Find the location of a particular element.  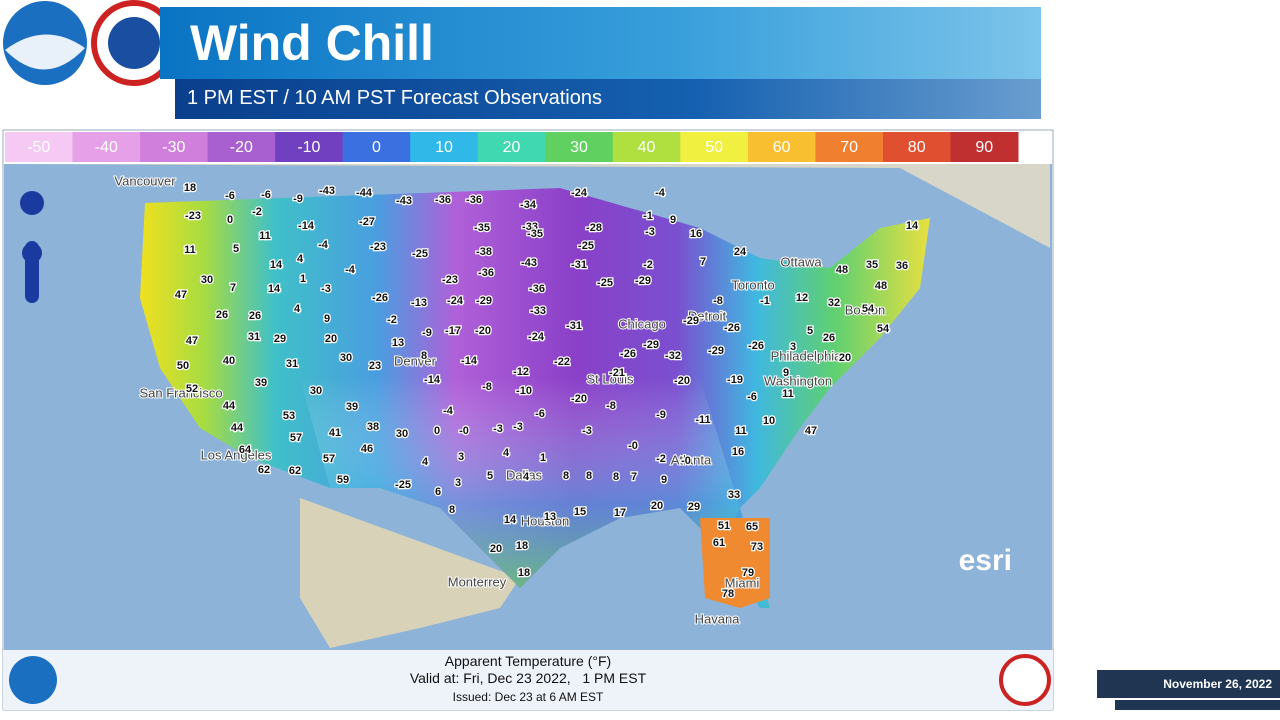

city-label: Boston is located at coordinates (865, 309).